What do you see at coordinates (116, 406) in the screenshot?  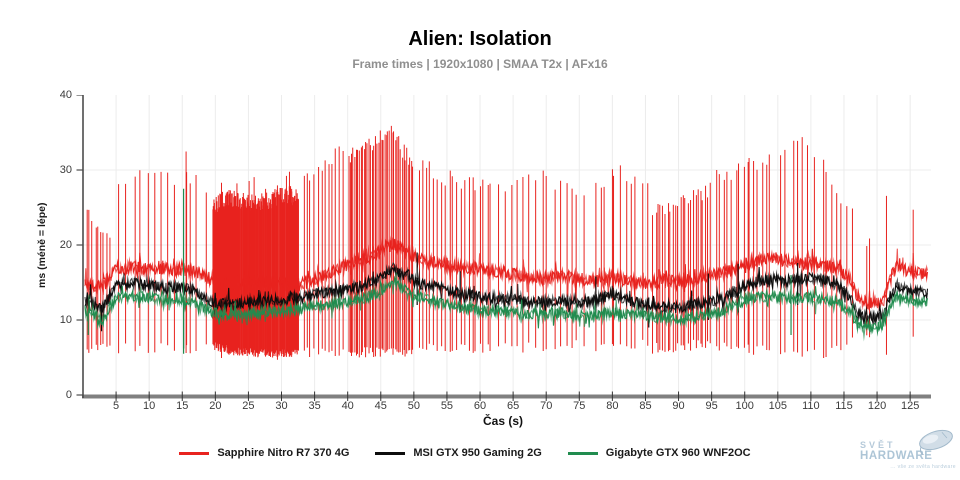 I see `x-tick-label: 5` at bounding box center [116, 406].